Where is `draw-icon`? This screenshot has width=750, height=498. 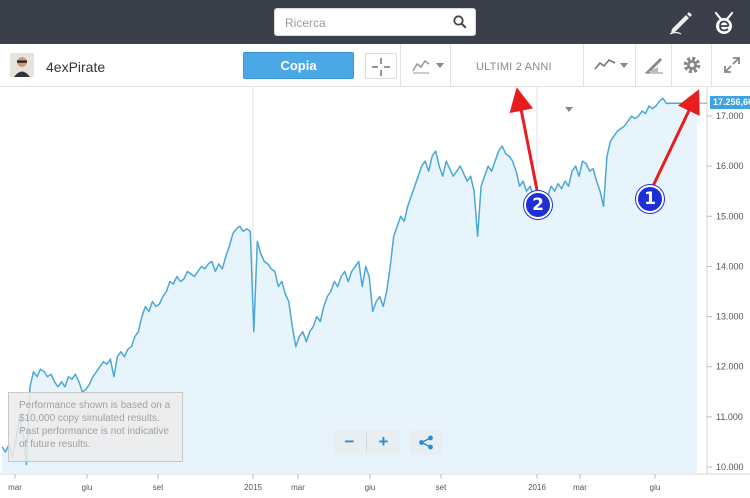
draw-icon is located at coordinates (654, 66).